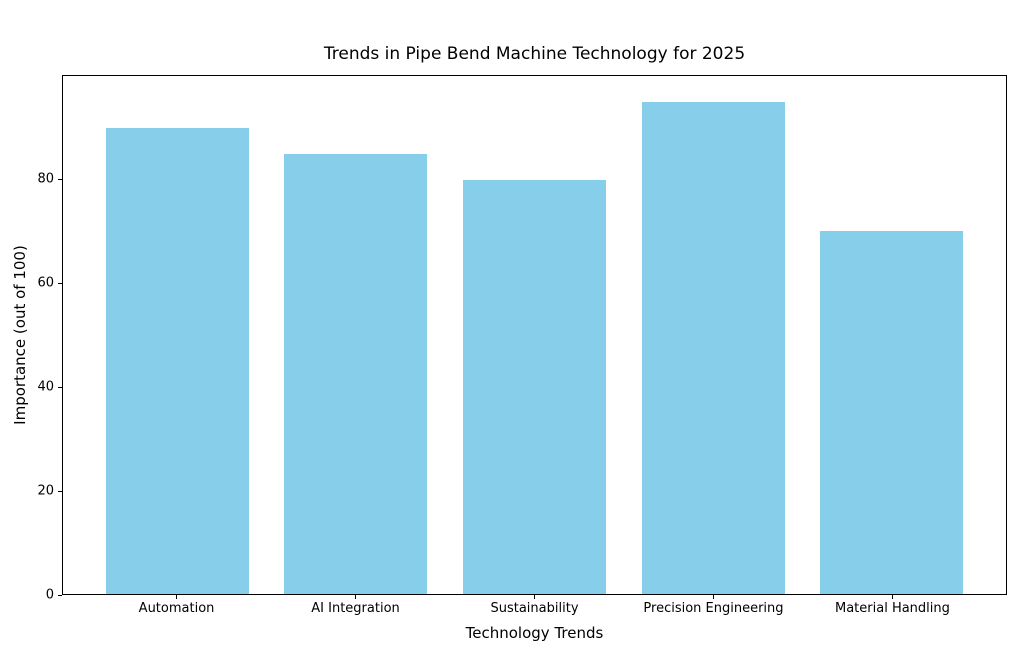 The width and height of the screenshot is (1012, 669). What do you see at coordinates (45, 179) in the screenshot?
I see `y-tick-label: 80` at bounding box center [45, 179].